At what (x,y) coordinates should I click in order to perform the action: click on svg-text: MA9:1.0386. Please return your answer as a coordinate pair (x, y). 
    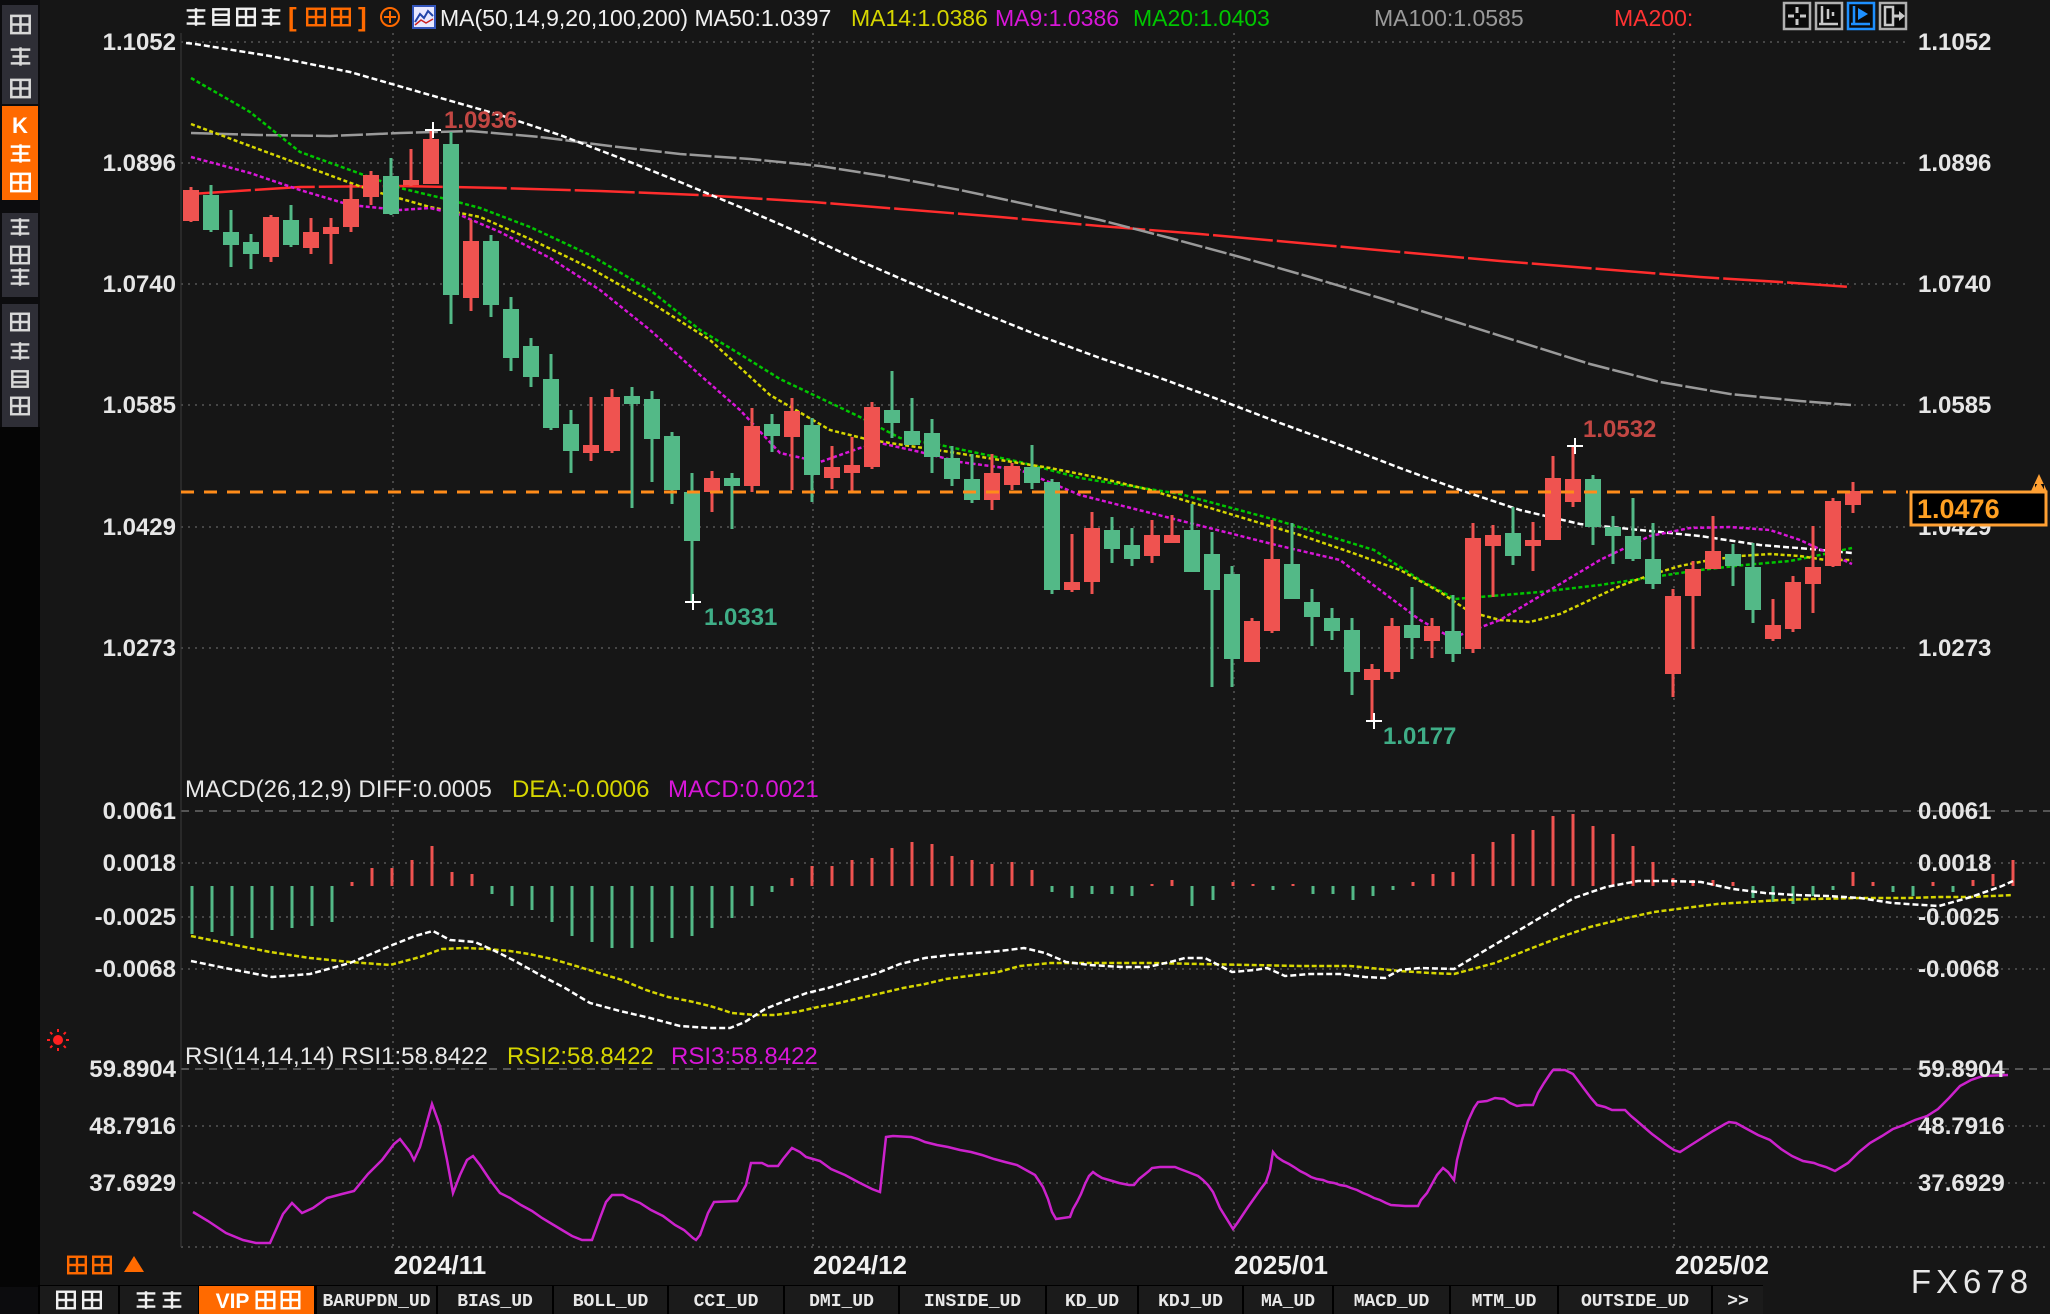
    Looking at the image, I should click on (1057, 18).